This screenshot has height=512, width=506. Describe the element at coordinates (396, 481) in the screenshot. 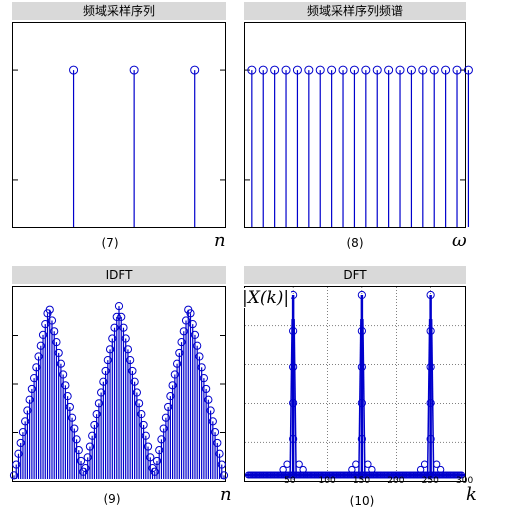

I see `x-tick-label: 200` at that location.